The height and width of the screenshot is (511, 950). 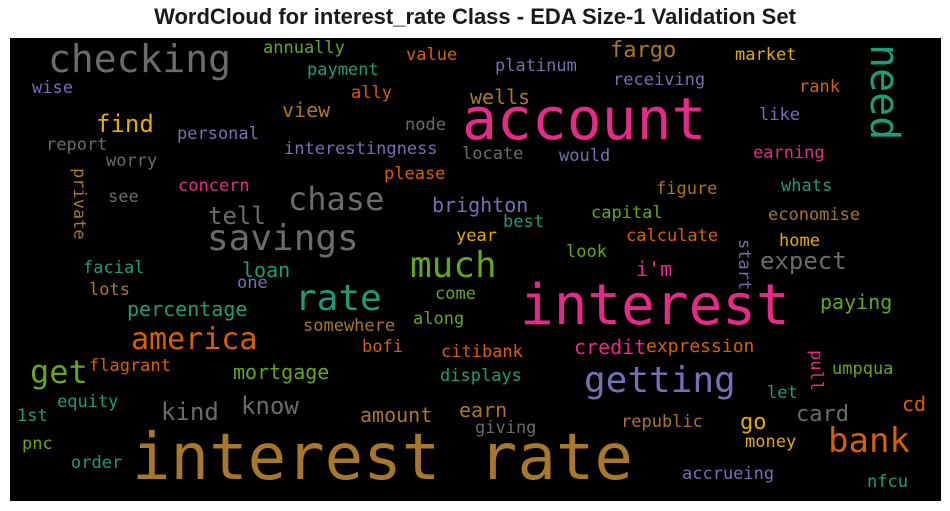 What do you see at coordinates (140, 59) in the screenshot?
I see `word-checking: checking` at bounding box center [140, 59].